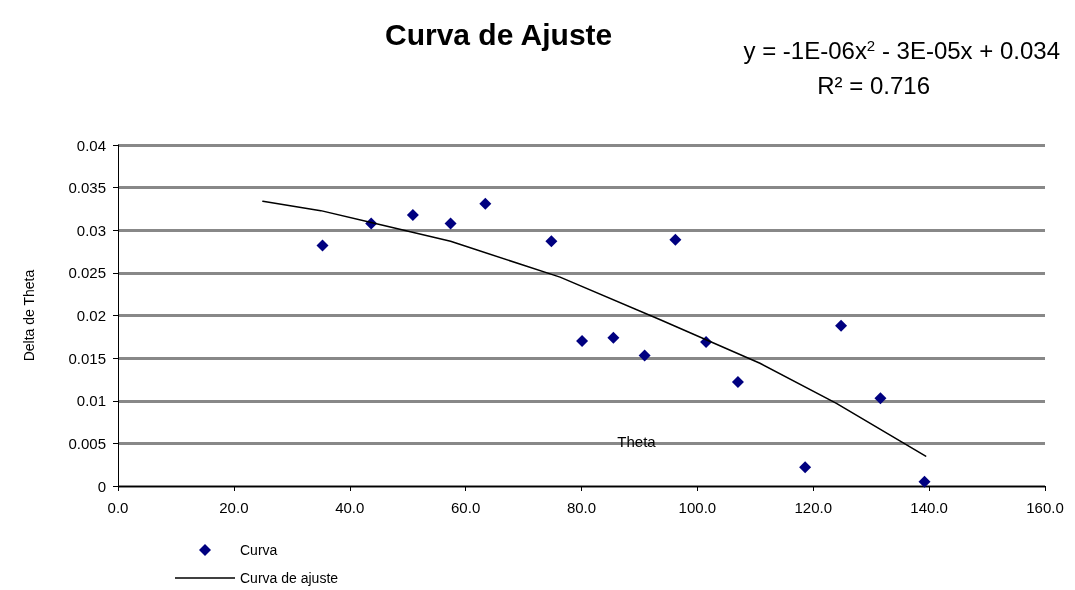 The height and width of the screenshot is (590, 1075). Describe the element at coordinates (929, 507) in the screenshot. I see `x-tick-label: 140.0` at that location.